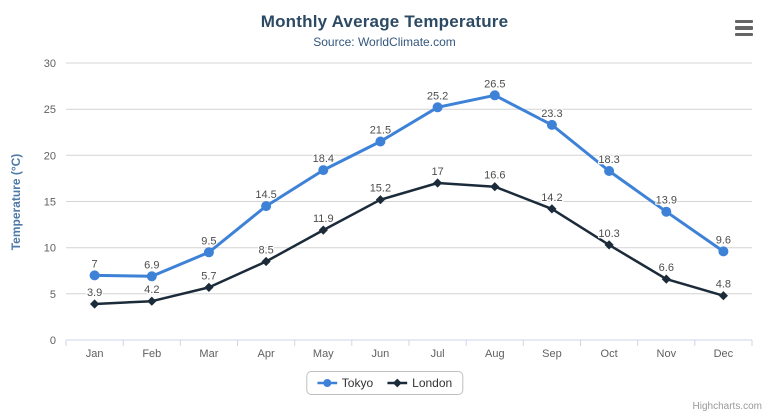 This screenshot has width=769, height=416. Describe the element at coordinates (50, 156) in the screenshot. I see `y-tick-label: 20` at that location.